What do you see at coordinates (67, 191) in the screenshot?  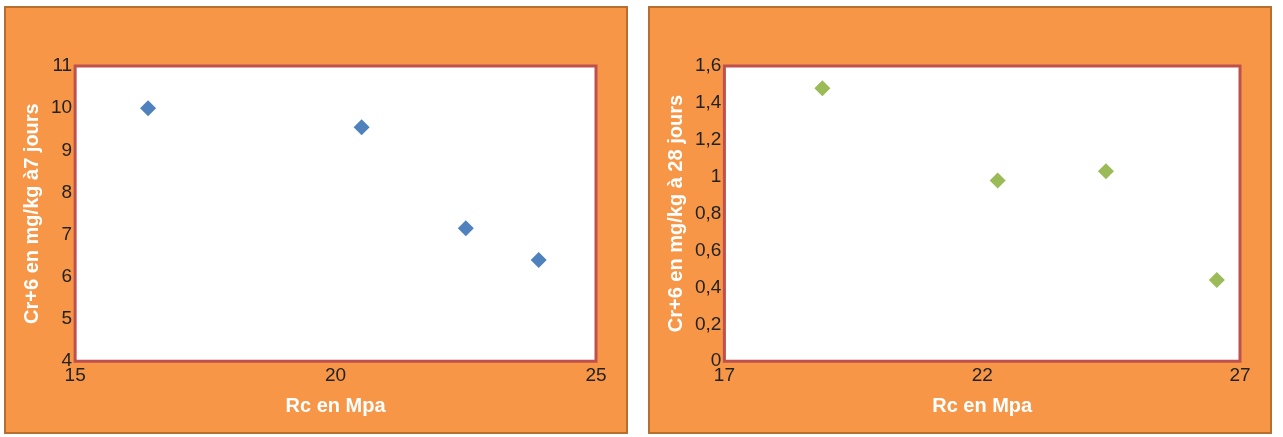 I see `y-tick-label: 8` at bounding box center [67, 191].